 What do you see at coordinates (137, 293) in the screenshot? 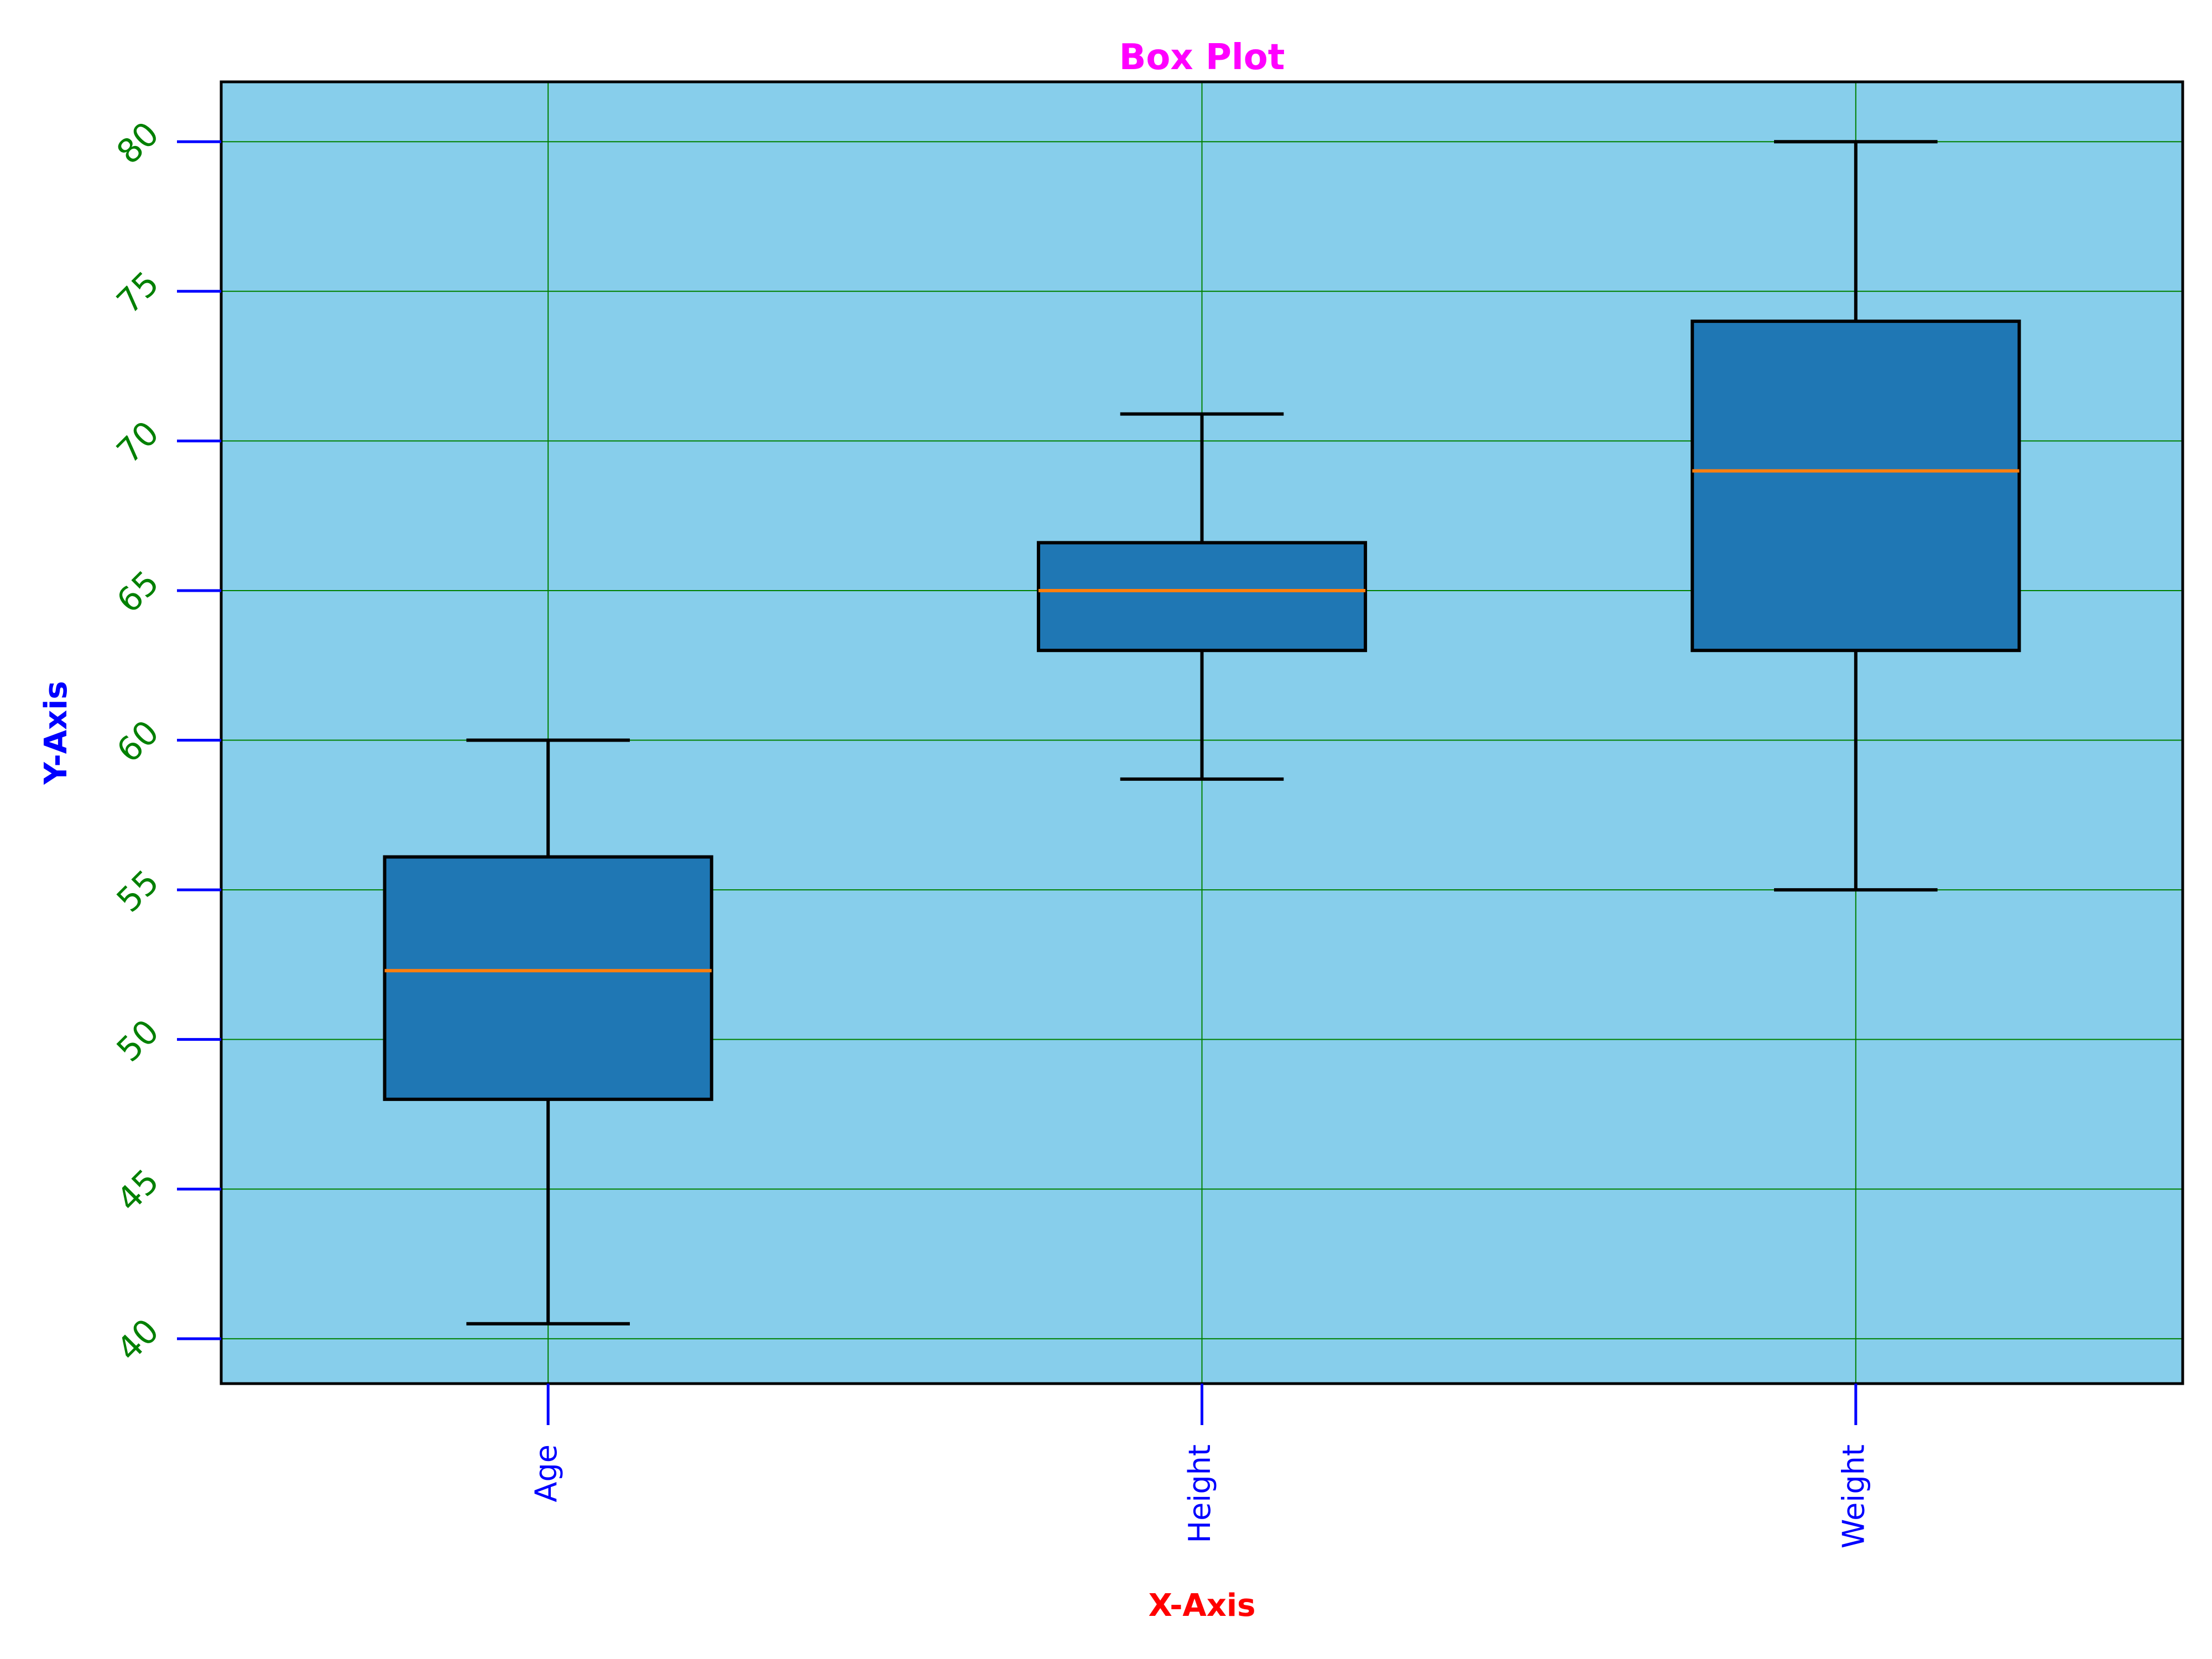
I see `y-tick-label: 75` at bounding box center [137, 293].